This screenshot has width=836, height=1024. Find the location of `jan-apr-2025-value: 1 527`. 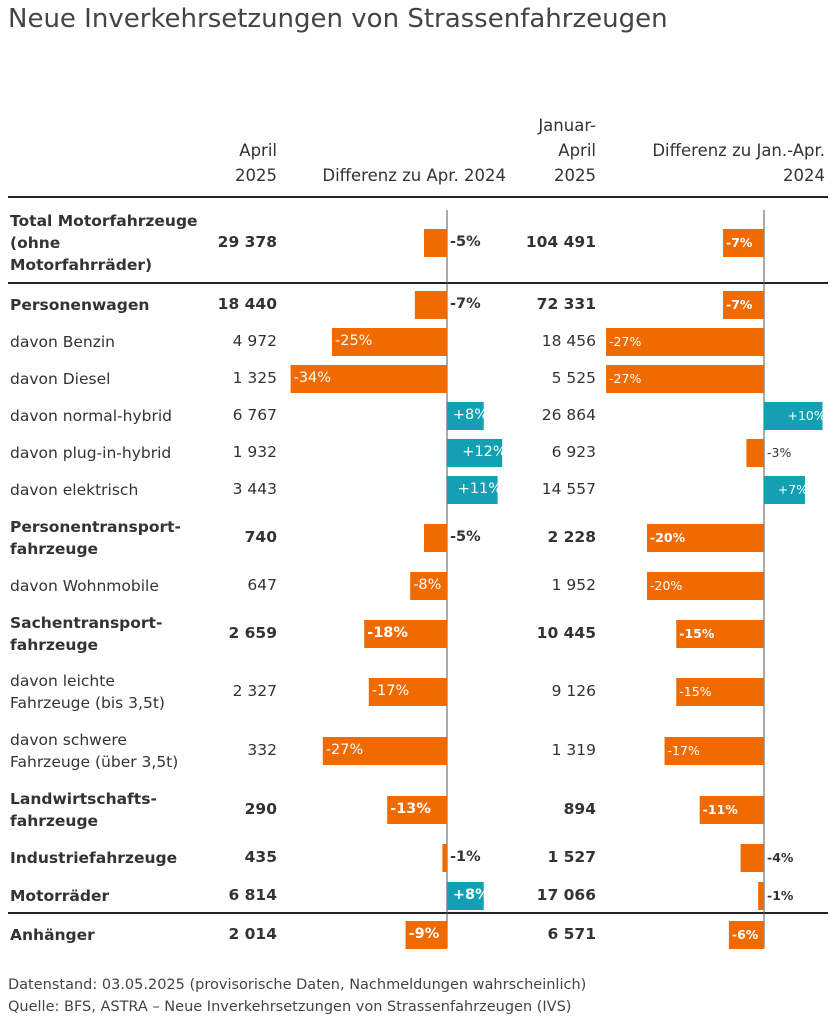

jan-apr-2025-value: 1 527 is located at coordinates (571, 857).